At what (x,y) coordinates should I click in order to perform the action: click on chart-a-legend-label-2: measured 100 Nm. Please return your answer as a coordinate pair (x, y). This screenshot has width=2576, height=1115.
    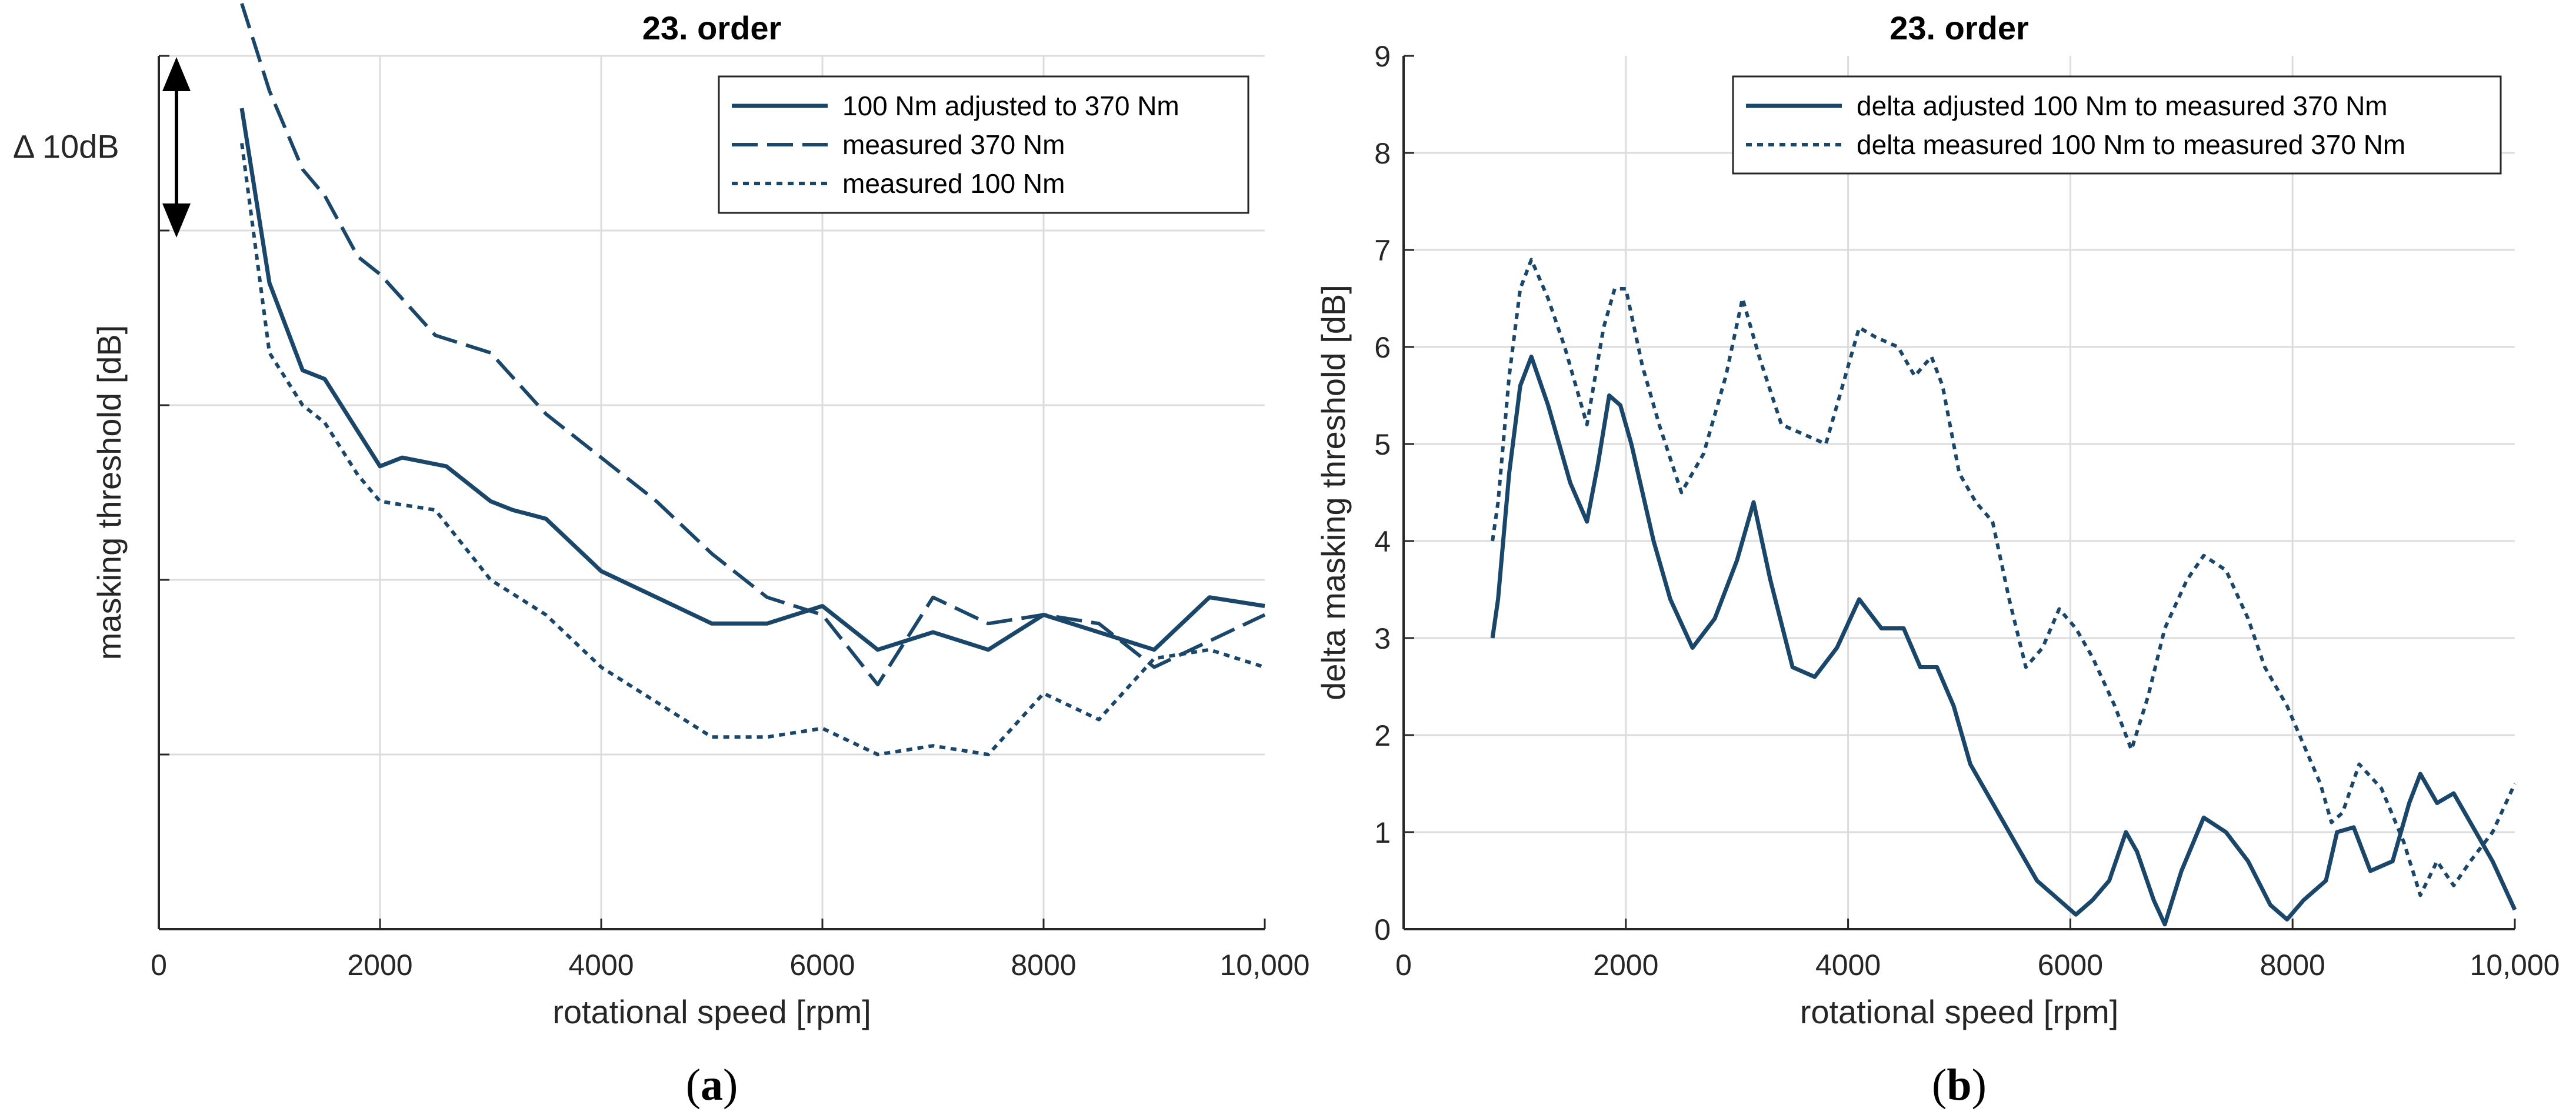
    Looking at the image, I should click on (954, 183).